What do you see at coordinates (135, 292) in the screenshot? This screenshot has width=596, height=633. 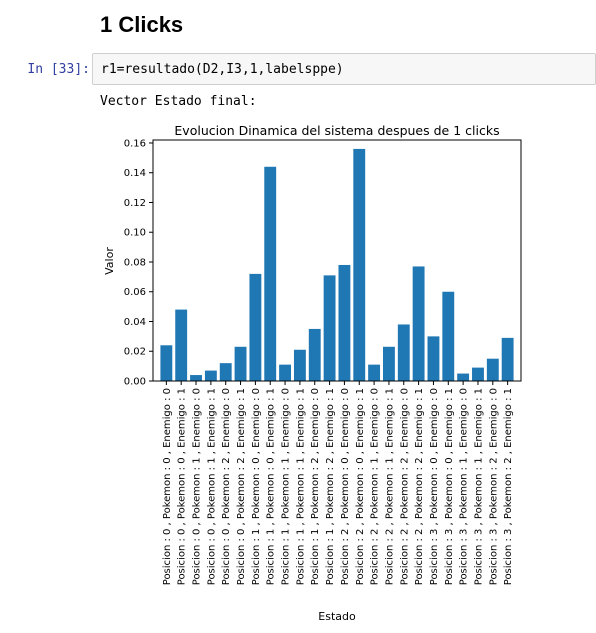 I see `y-tick-label: 0.06` at bounding box center [135, 292].